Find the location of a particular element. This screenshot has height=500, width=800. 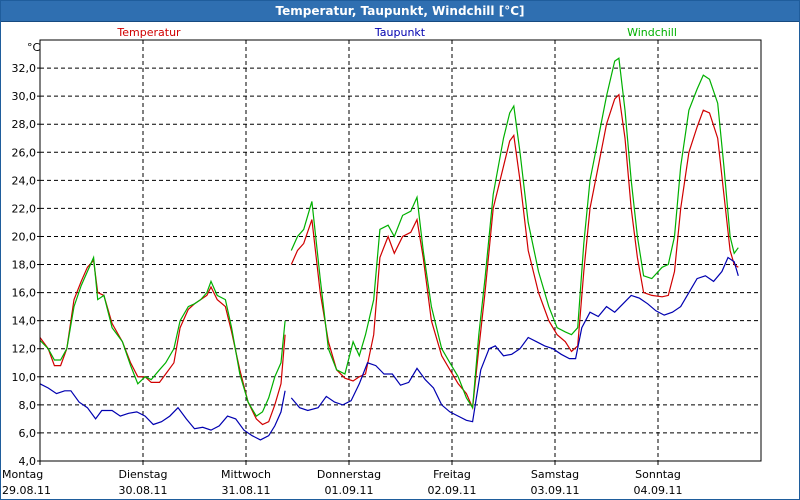

legend: Temperatur Taupunkt Windchill is located at coordinates (396, 32).